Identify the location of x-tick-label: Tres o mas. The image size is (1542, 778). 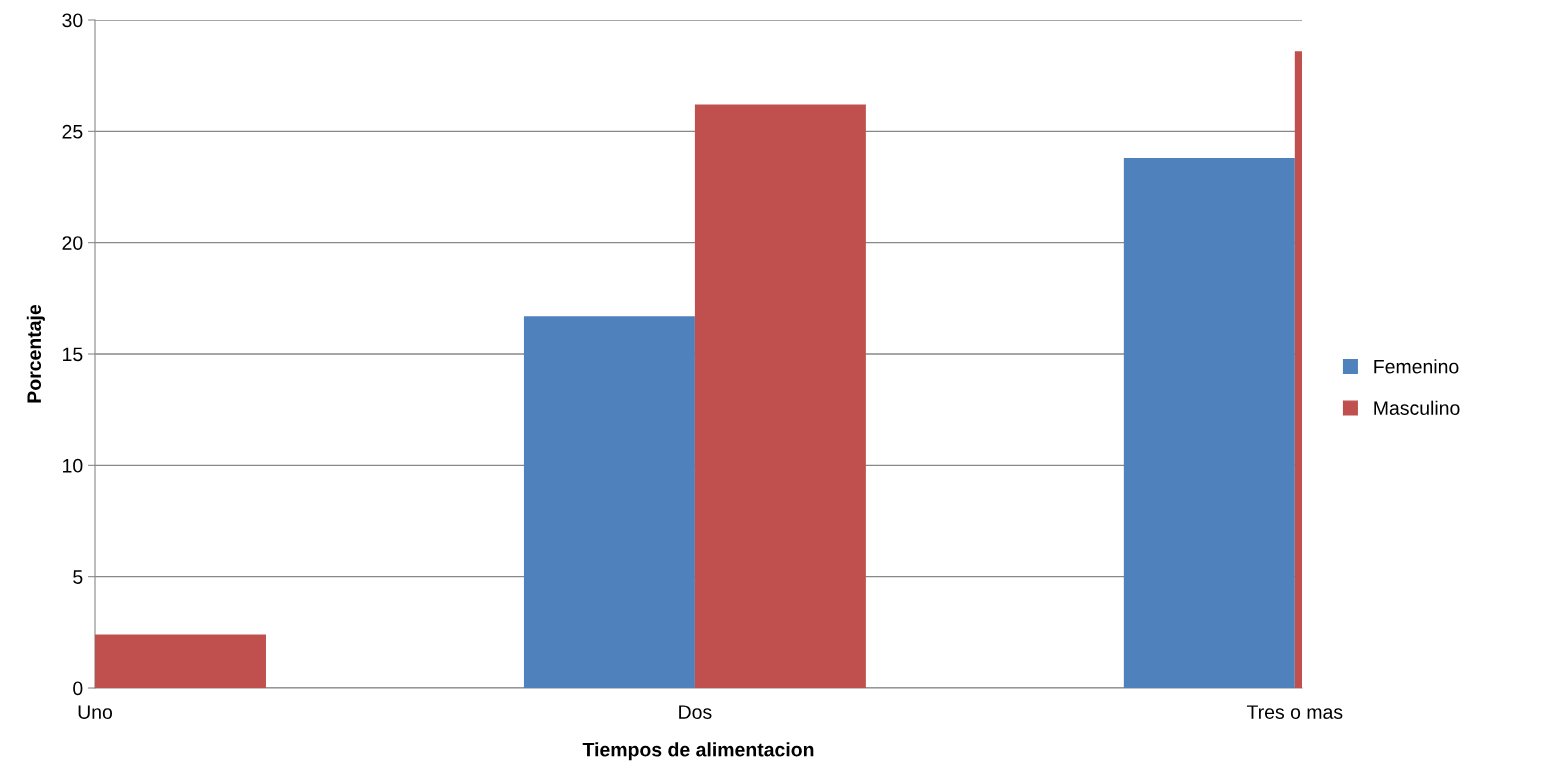
(1294, 712).